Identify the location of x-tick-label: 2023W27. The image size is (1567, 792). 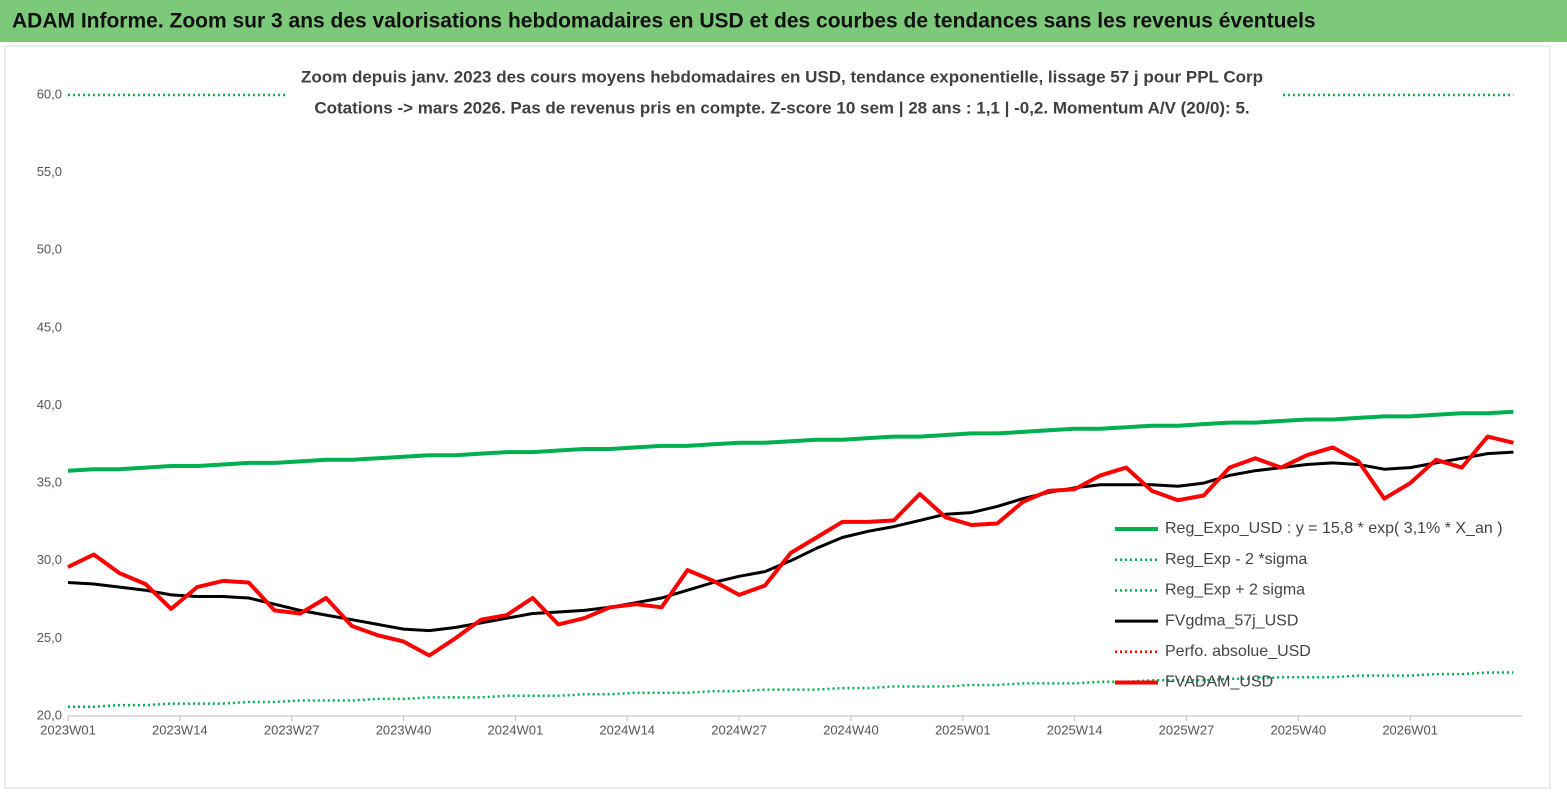
(292, 729).